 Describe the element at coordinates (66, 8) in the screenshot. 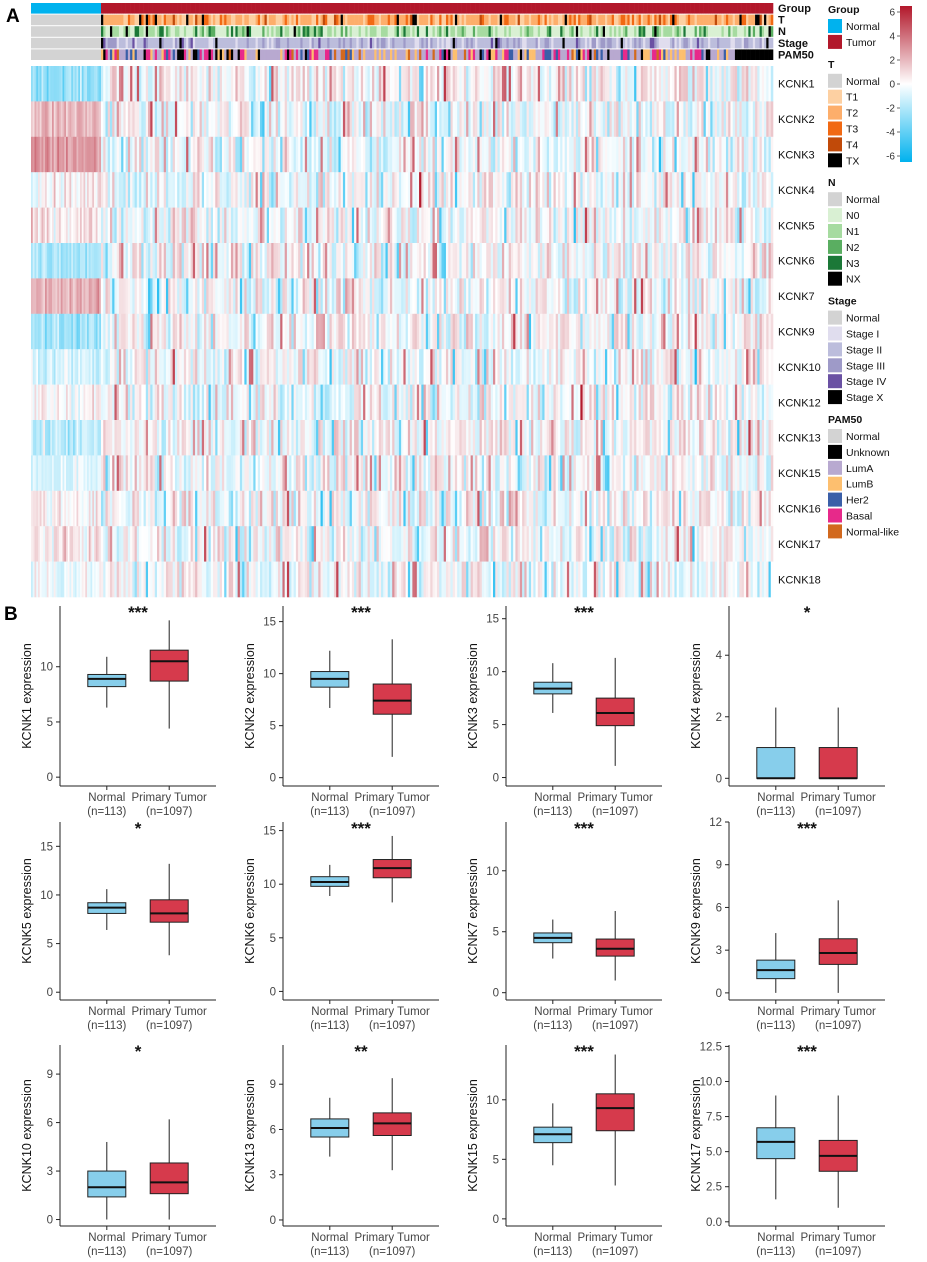

I see `annotation-group-normal` at that location.